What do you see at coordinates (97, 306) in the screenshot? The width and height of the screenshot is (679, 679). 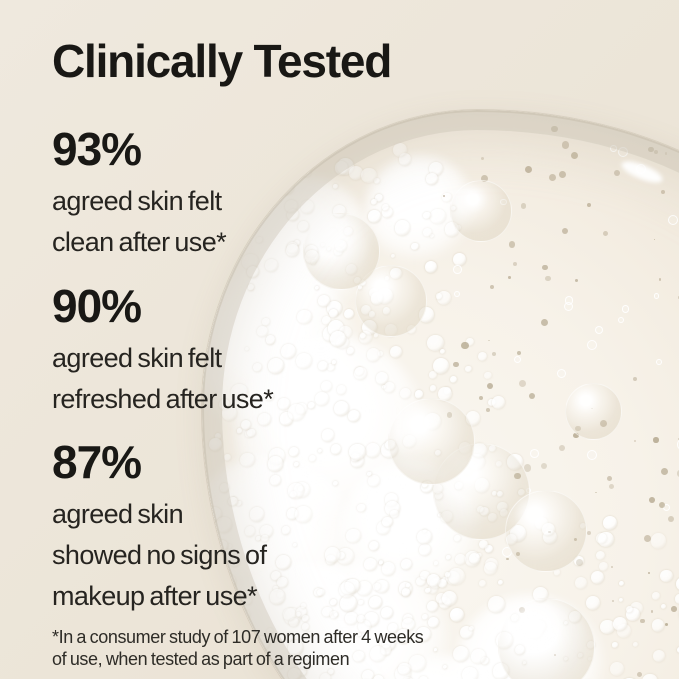 I see `stat-value: 90%` at bounding box center [97, 306].